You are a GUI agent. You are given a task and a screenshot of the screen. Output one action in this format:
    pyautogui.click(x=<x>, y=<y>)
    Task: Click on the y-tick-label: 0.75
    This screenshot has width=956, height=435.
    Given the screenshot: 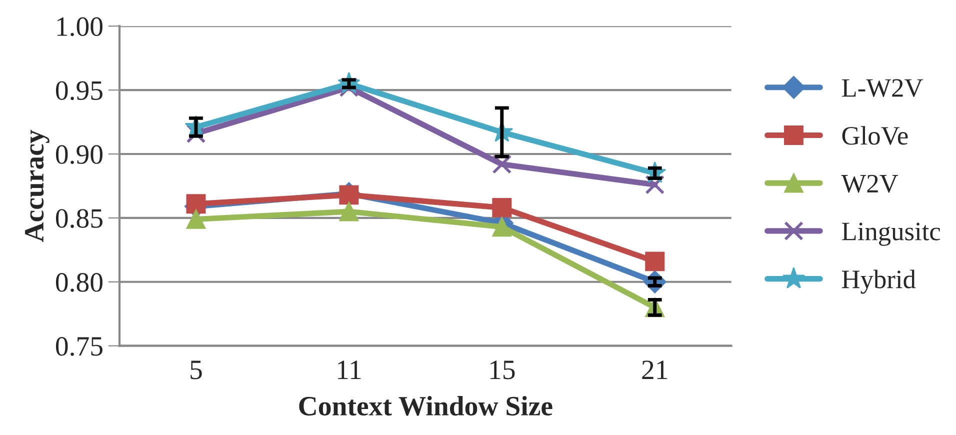 What is the action you would take?
    pyautogui.click(x=79, y=346)
    